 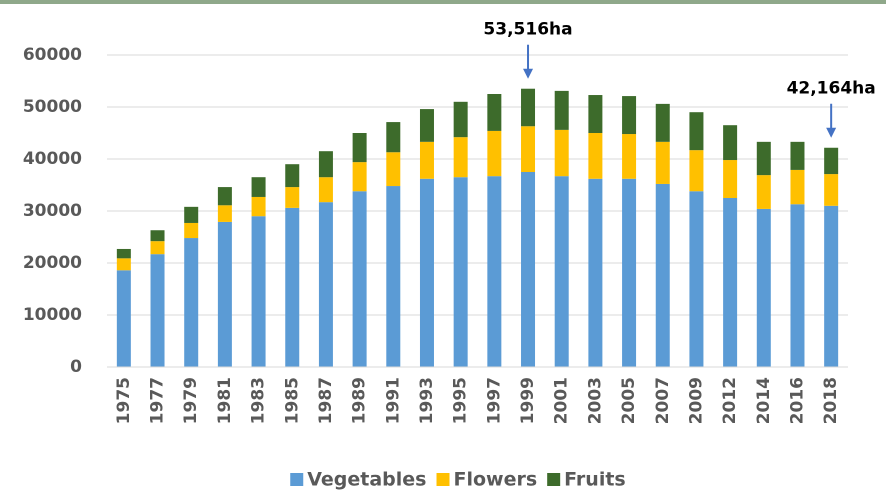 I want to click on x-tick-label: 1983, so click(x=259, y=400).